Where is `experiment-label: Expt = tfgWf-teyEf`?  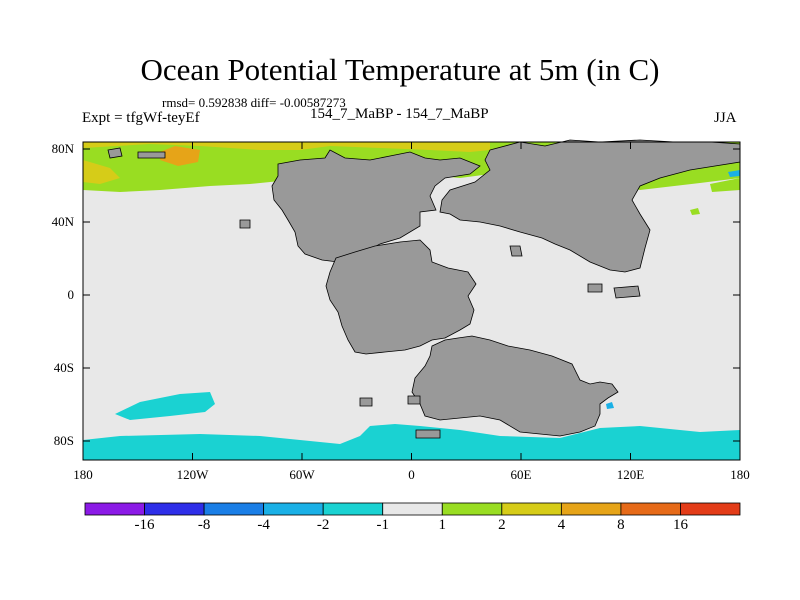 experiment-label: Expt = tfgWf-teyEf is located at coordinates (141, 118).